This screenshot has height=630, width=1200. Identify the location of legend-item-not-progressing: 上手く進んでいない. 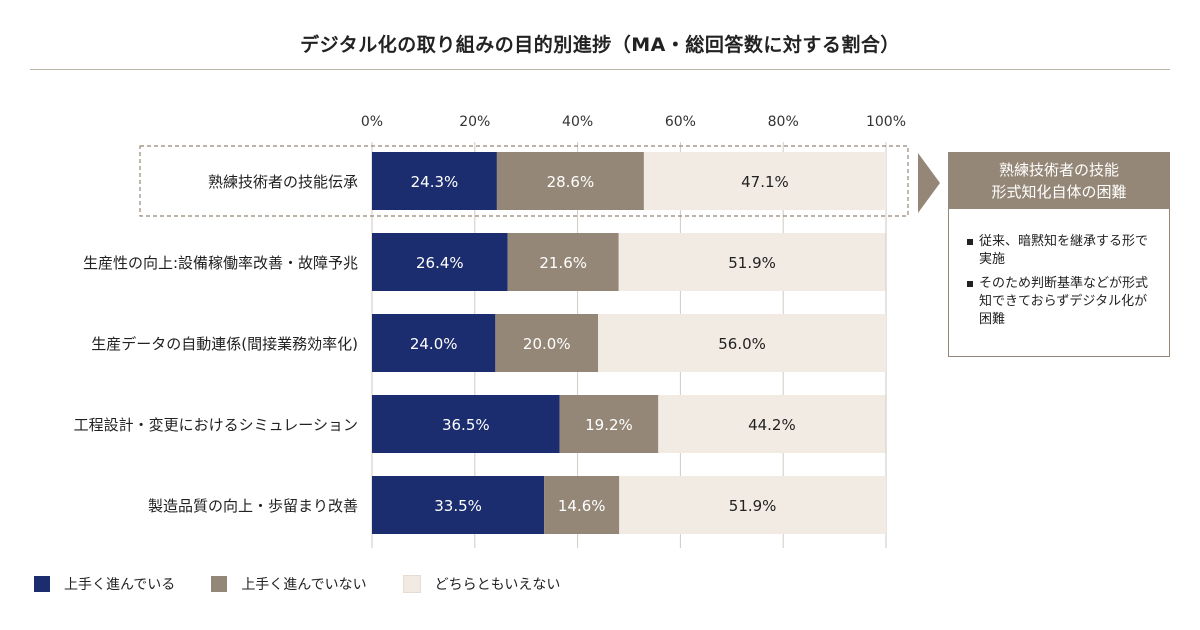
(289, 584).